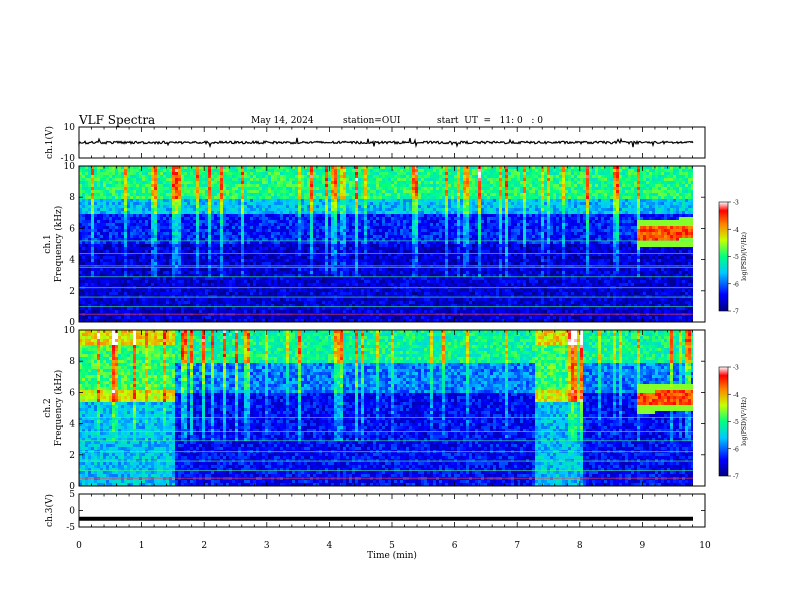  I want to click on colorbar-2-tick: -7, so click(736, 477).